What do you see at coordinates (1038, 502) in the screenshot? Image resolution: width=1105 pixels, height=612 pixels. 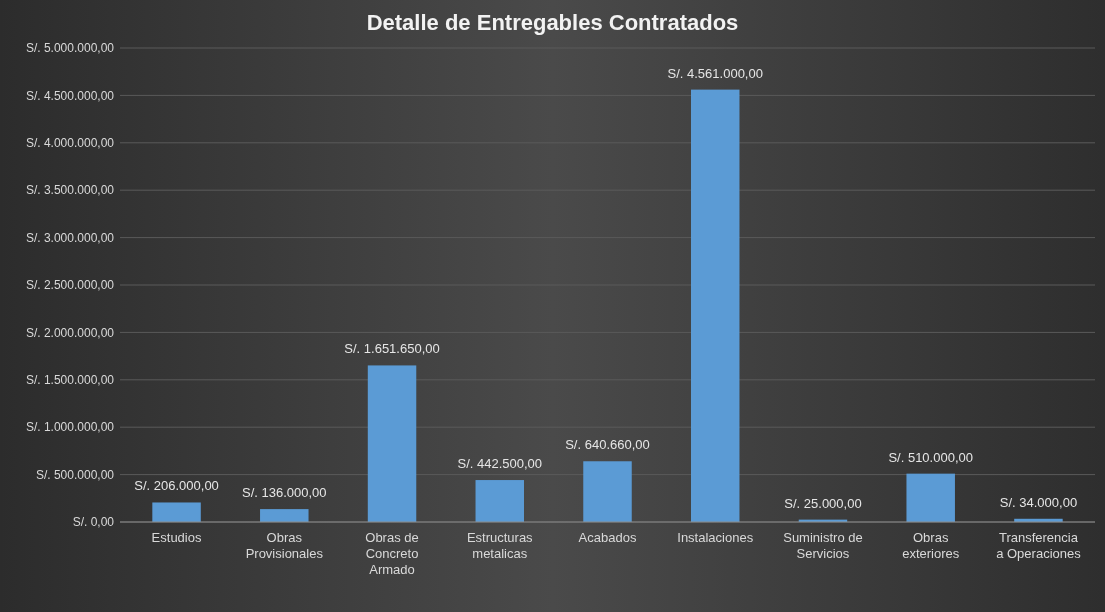 I see `data-label: S/. 34.000,00` at bounding box center [1038, 502].